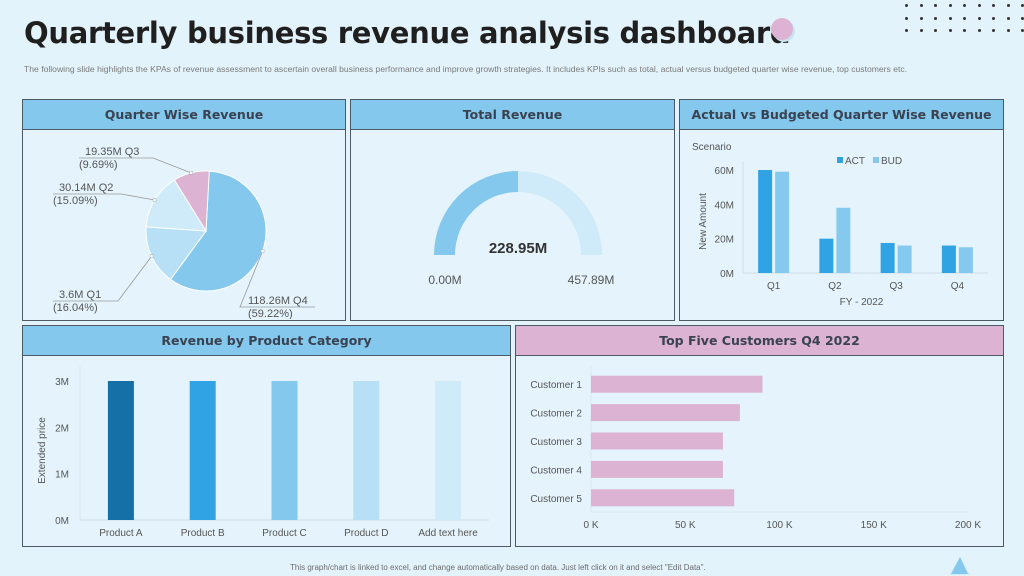  I want to click on panel-title: Top Five Customers Q4 2022, so click(759, 341).